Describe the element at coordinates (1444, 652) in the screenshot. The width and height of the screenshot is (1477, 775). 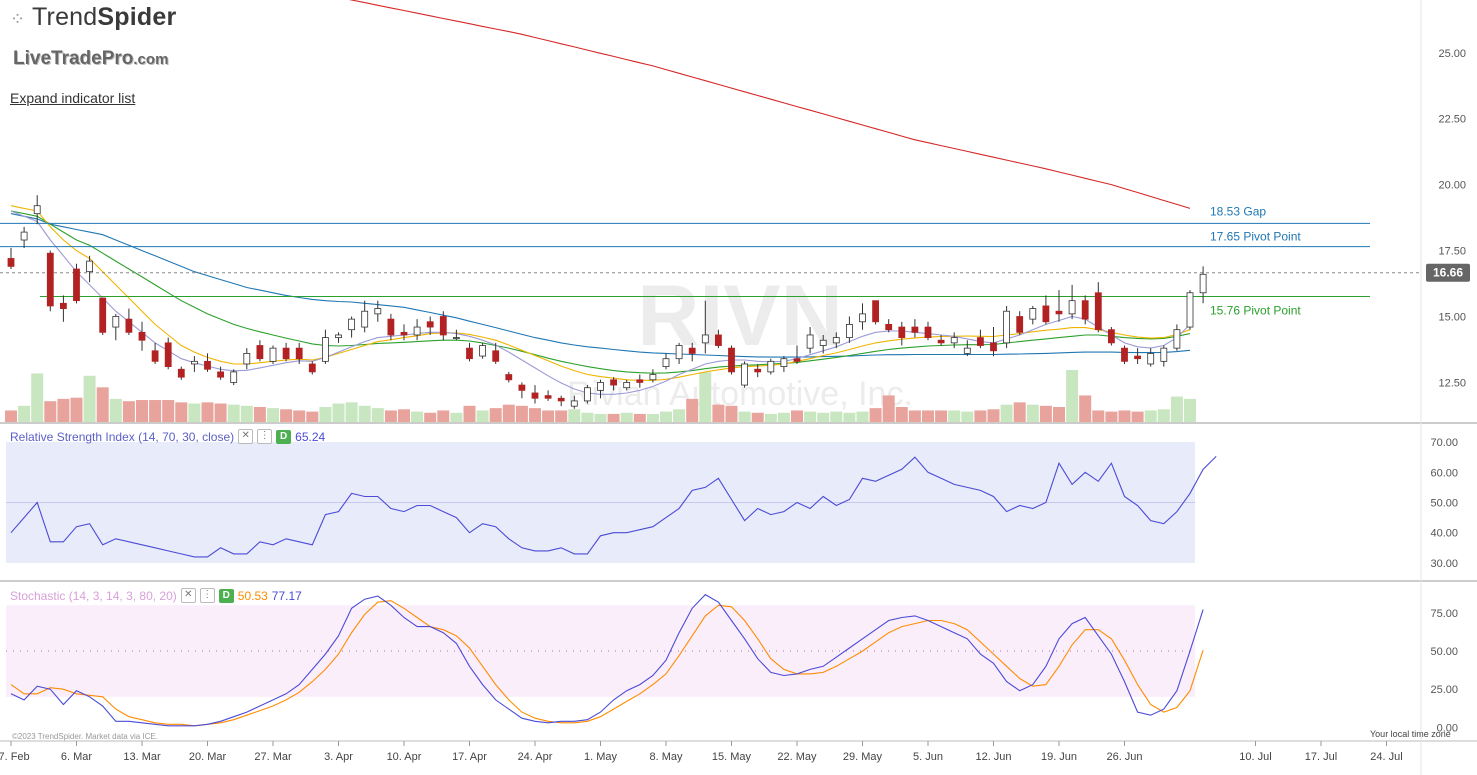
I see `stoch-tick-label: 50.00` at that location.